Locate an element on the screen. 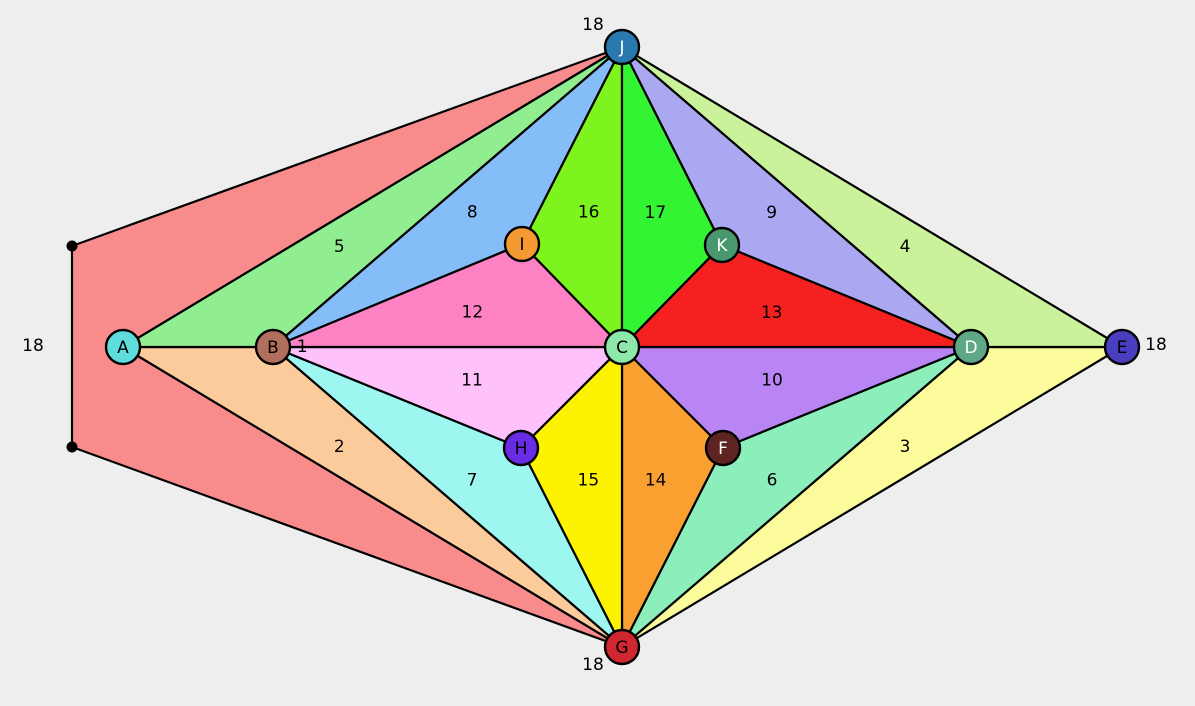 This screenshot has height=706, width=1195. node-K is located at coordinates (722, 245).